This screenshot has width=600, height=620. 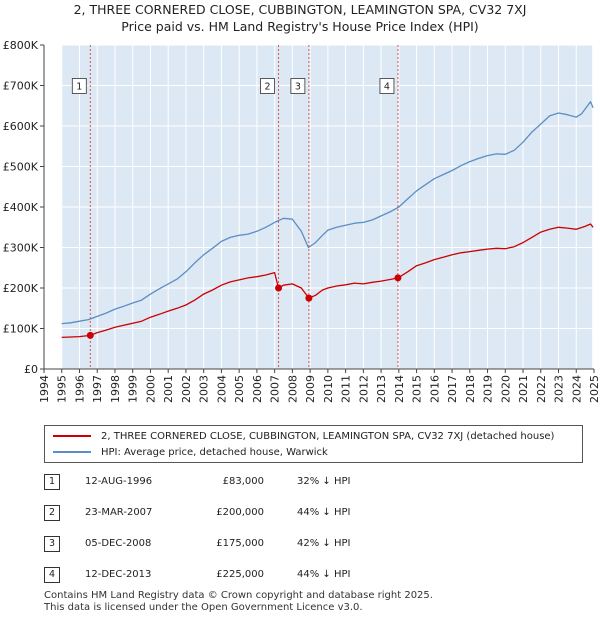 I want to click on sale-date: 12-AUG-1996, so click(x=119, y=481).